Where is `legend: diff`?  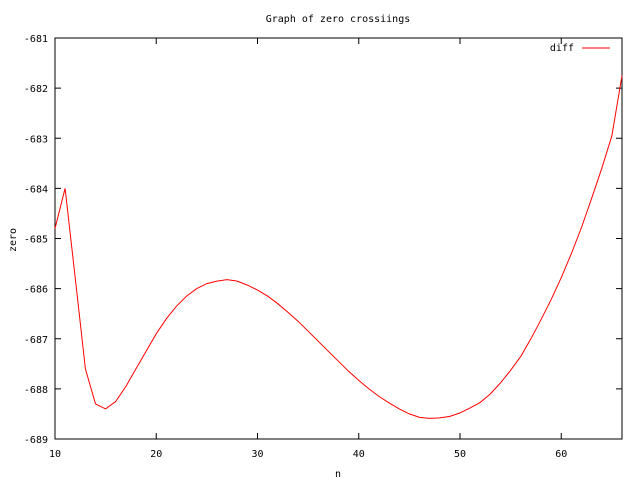
legend: diff is located at coordinates (580, 48).